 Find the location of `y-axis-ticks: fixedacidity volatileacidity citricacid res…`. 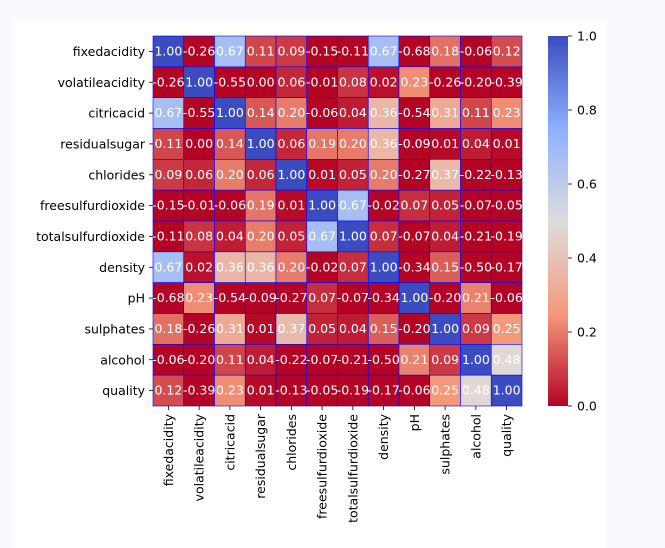

y-axis-ticks: fixedacidity volatileacidity citricacid res… is located at coordinates (94, 221).